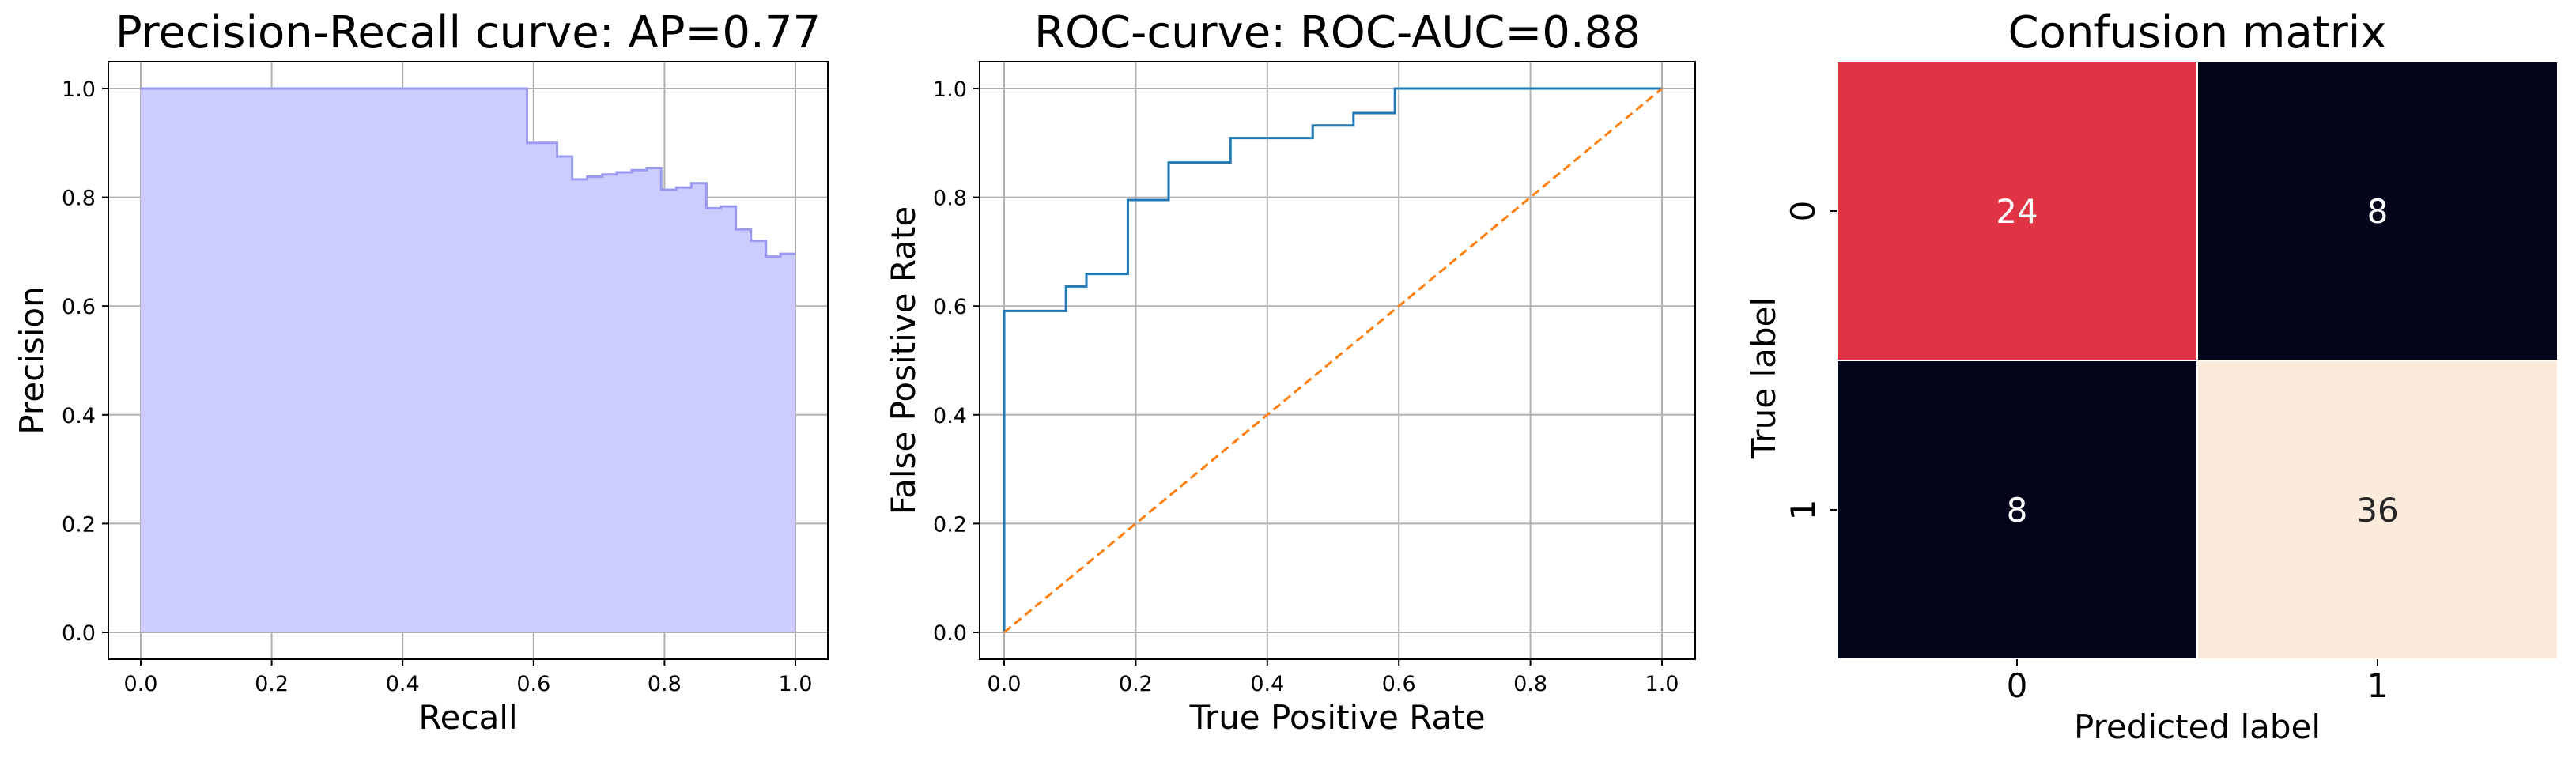 The width and height of the screenshot is (2576, 762). I want to click on pr-y-tick-label: 0.2, so click(79, 524).